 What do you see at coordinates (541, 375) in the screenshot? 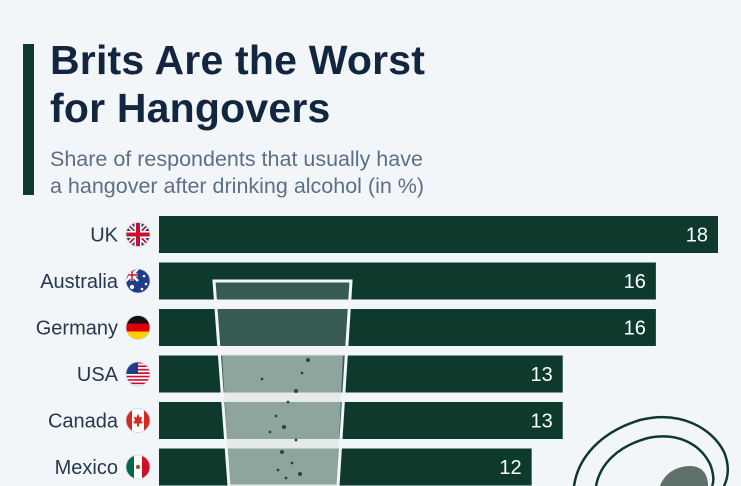
I see `value-label-usa: 13` at bounding box center [541, 375].